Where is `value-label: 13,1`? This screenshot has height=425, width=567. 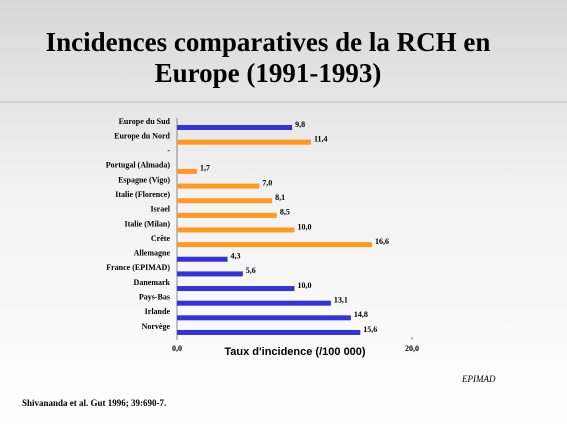 value-label: 13,1 is located at coordinates (341, 300).